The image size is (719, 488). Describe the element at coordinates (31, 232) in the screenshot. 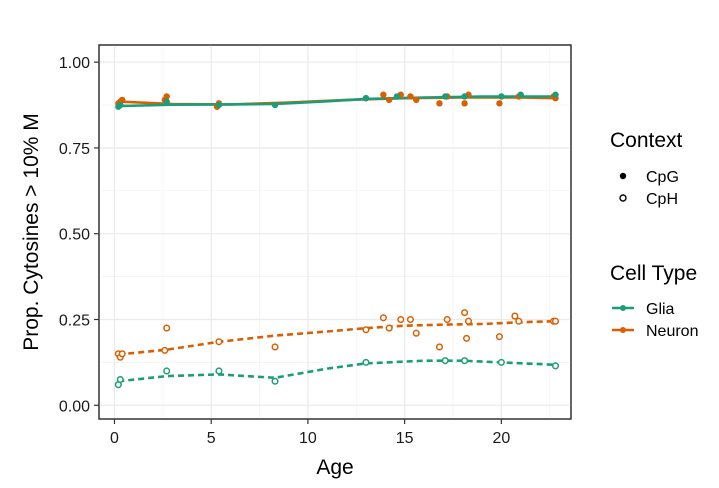

I see `y-axis-label: Prop. Cytosines > 10% M` at that location.